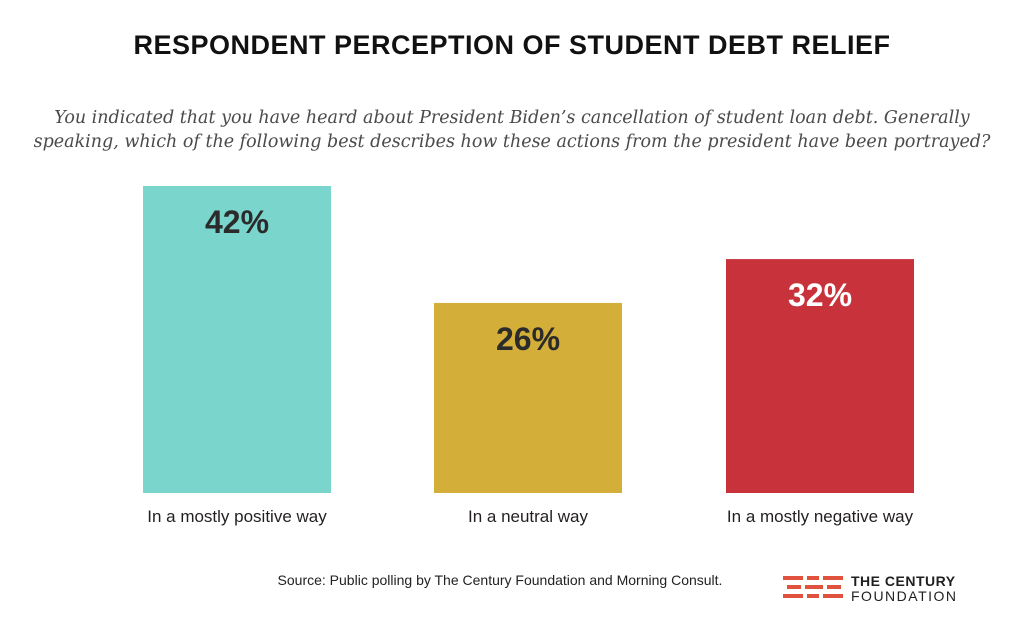 This screenshot has height=625, width=1024. What do you see at coordinates (528, 516) in the screenshot?
I see `category-label-1: In a neutral way` at bounding box center [528, 516].